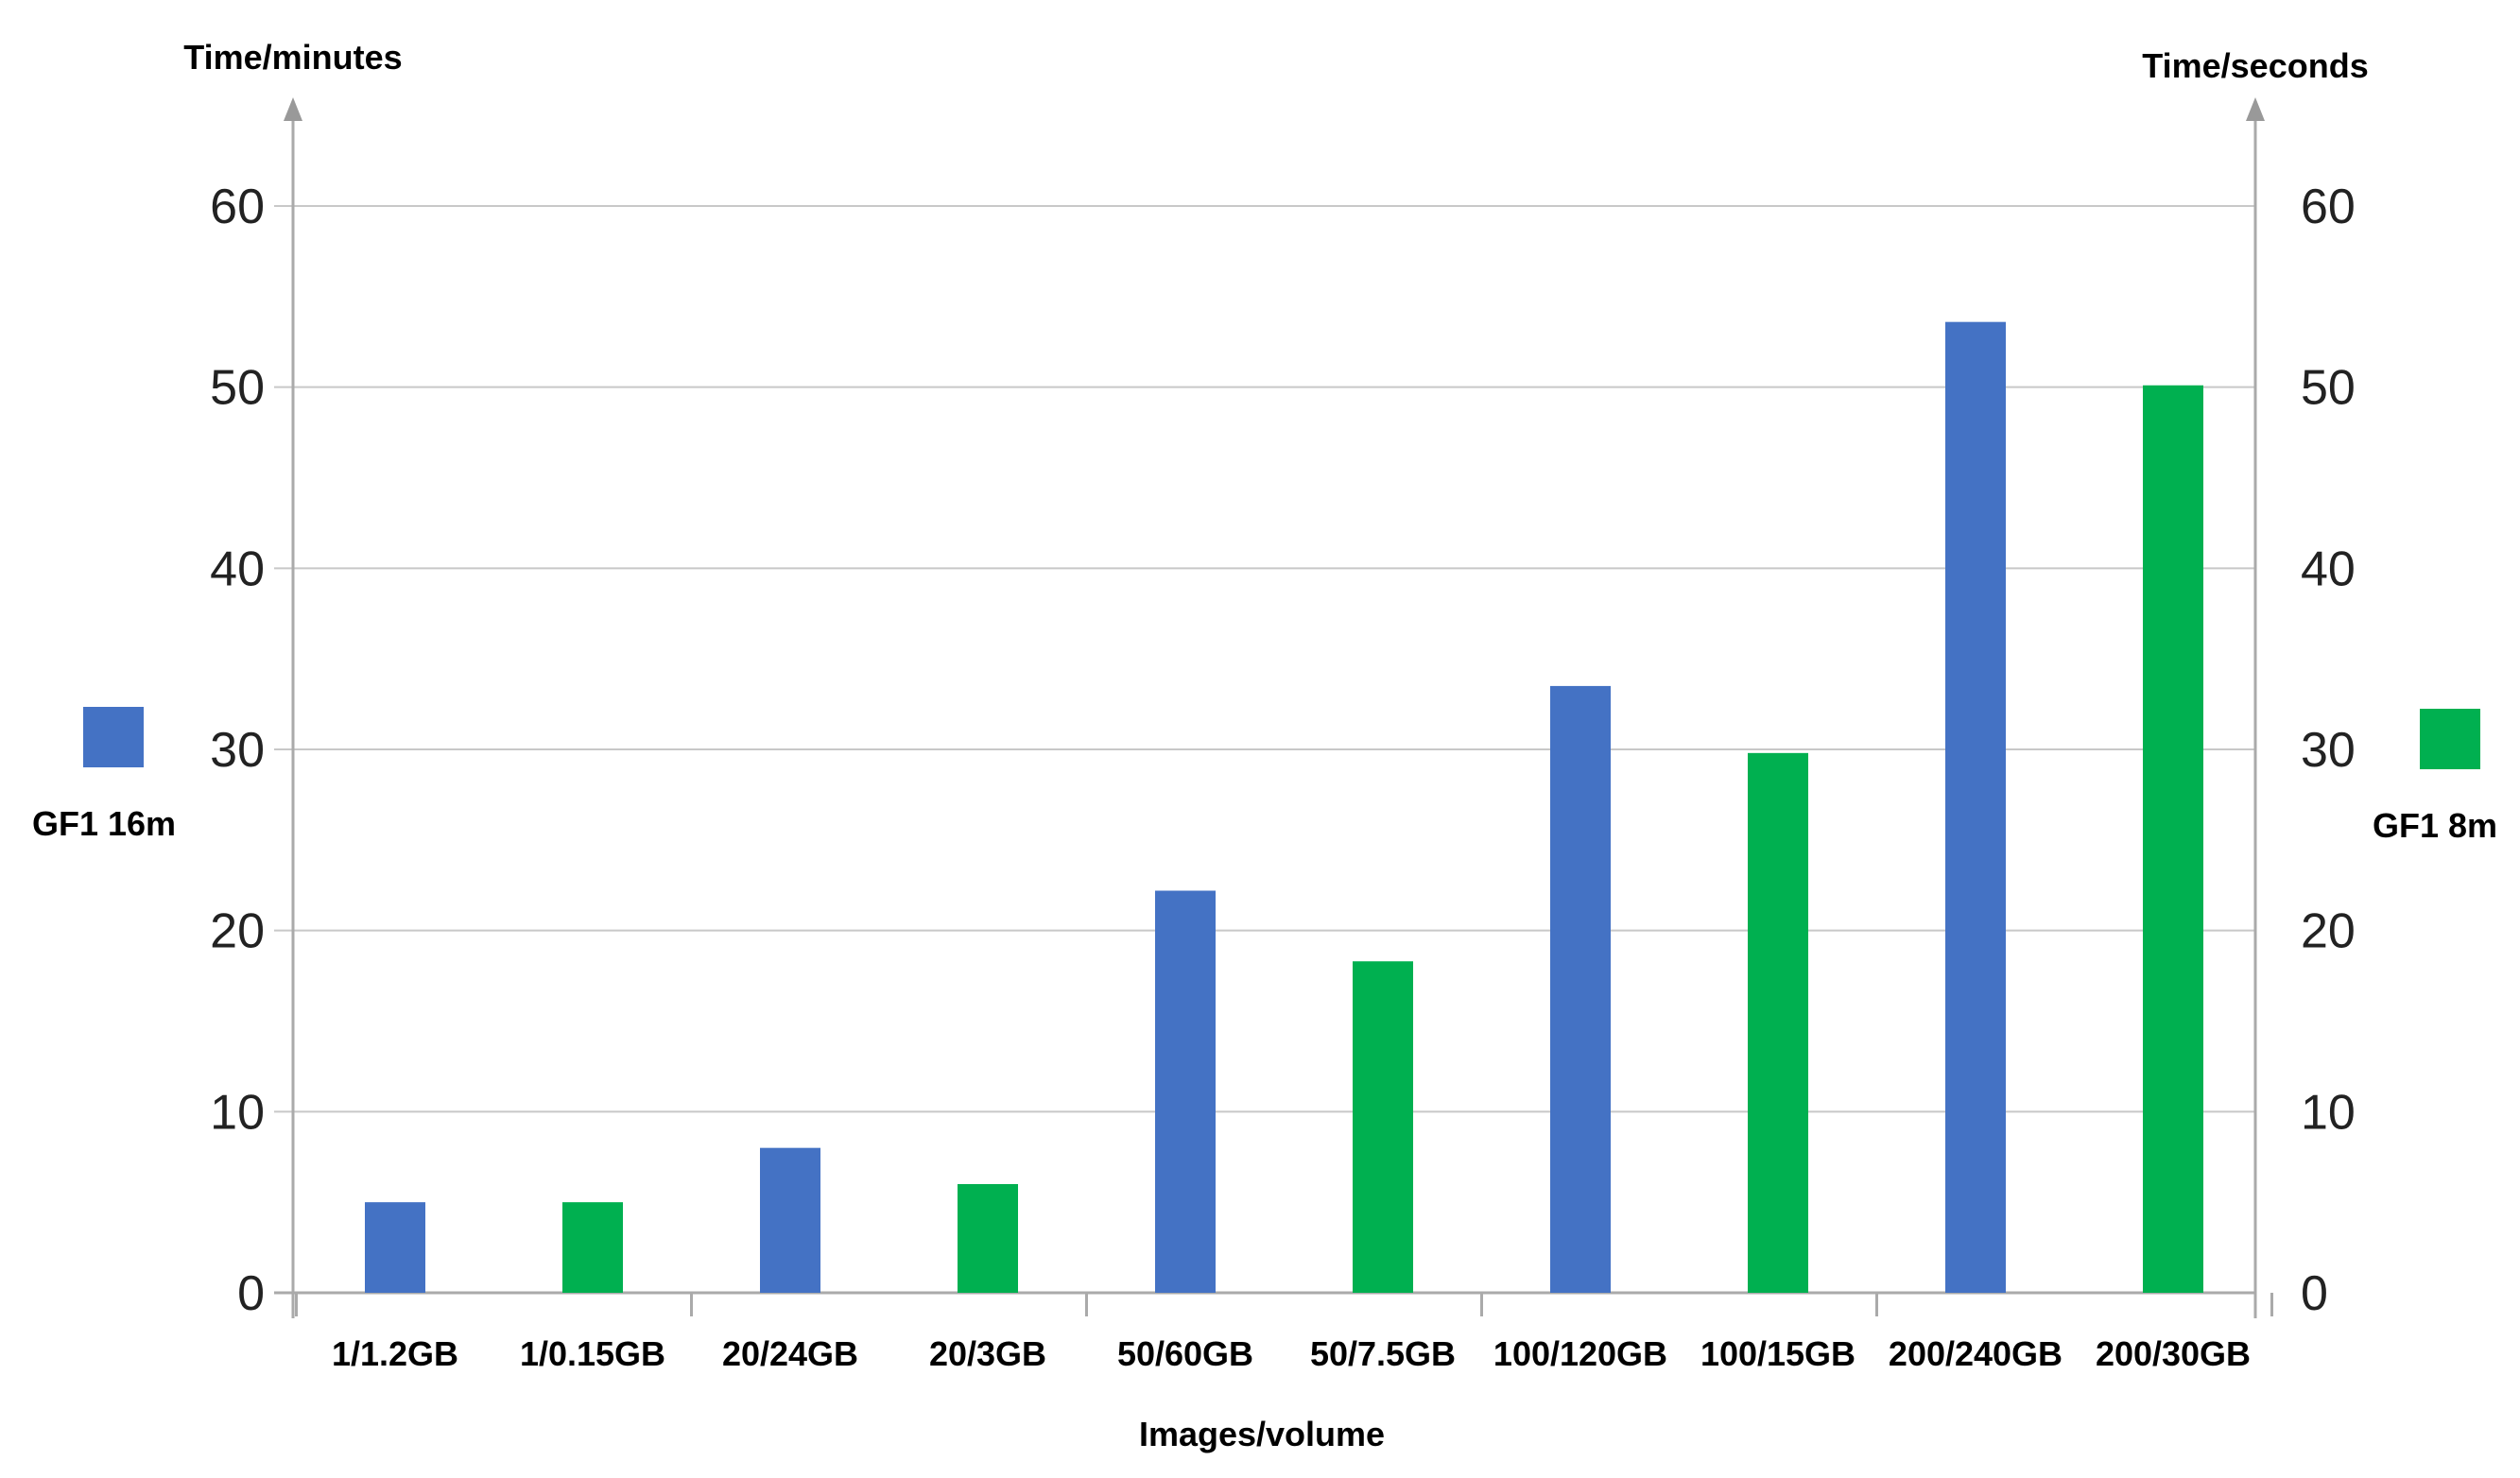 This screenshot has height=1478, width=2520. I want to click on right-tick-label: 10, so click(2328, 1112).